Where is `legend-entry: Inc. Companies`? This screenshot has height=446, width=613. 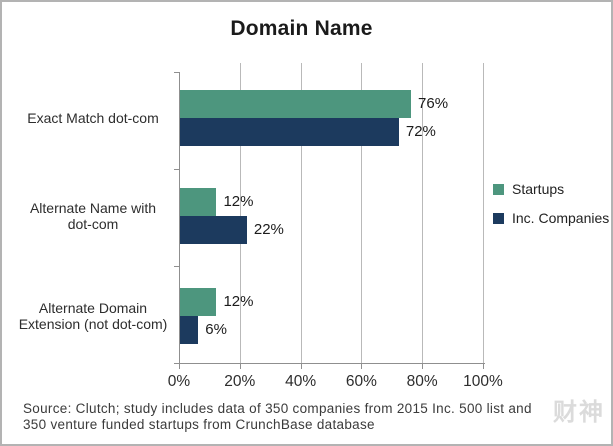
legend-entry: Inc. Companies is located at coordinates (551, 218).